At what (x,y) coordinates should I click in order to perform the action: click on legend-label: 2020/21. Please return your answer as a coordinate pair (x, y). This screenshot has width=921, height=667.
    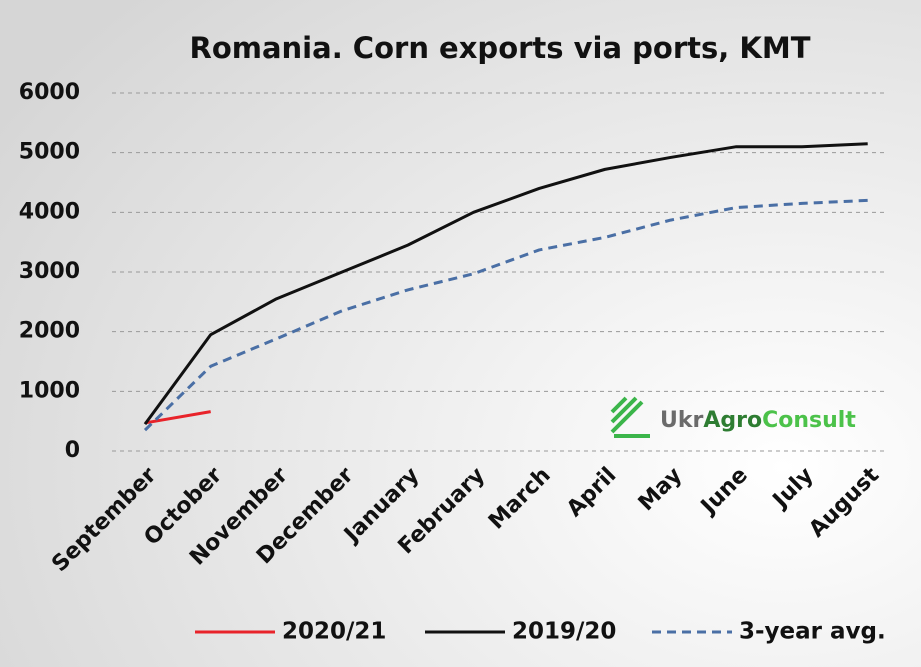
    Looking at the image, I should click on (334, 632).